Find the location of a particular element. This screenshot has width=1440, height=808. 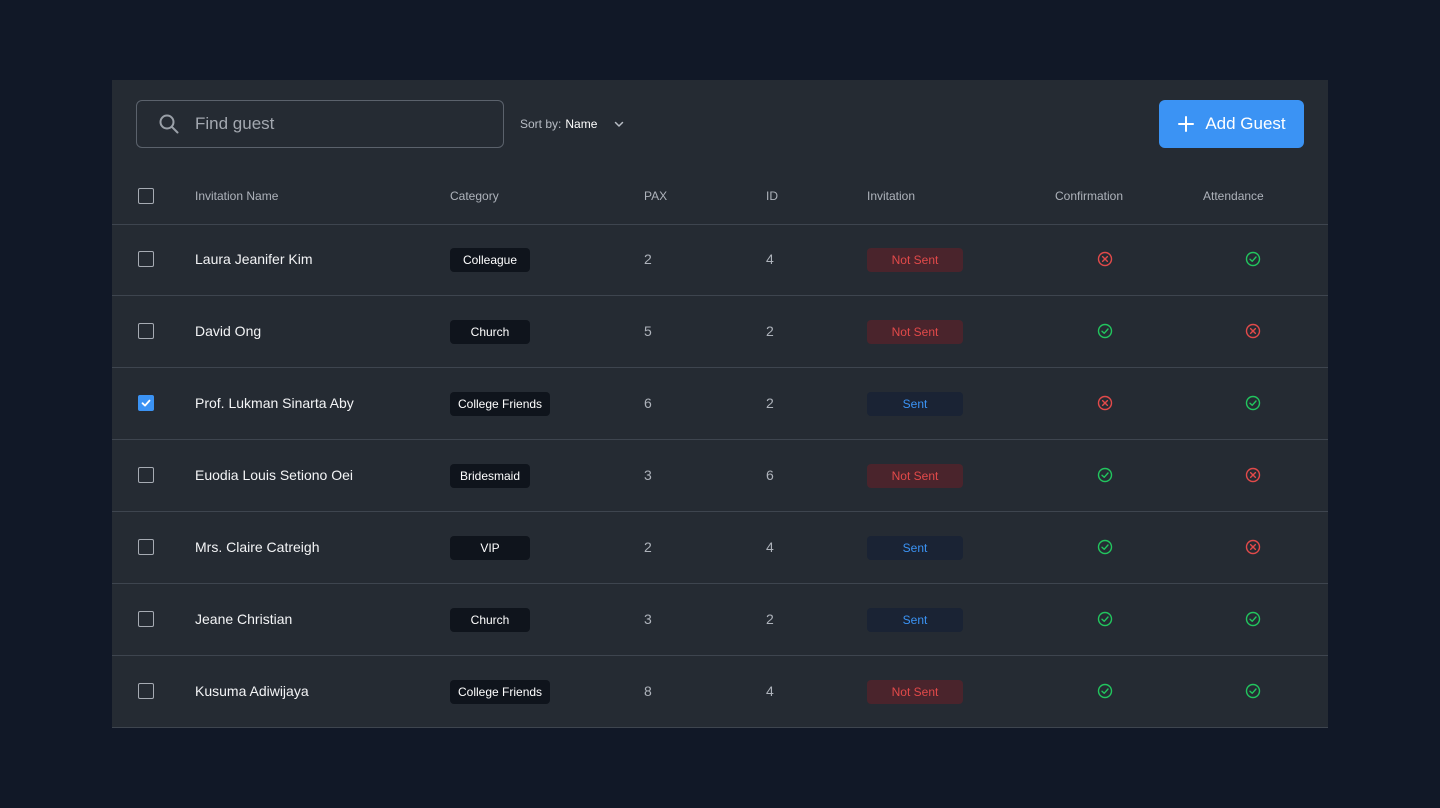

guest-name: Prof. Lukman Sinarta Aby is located at coordinates (274, 403).